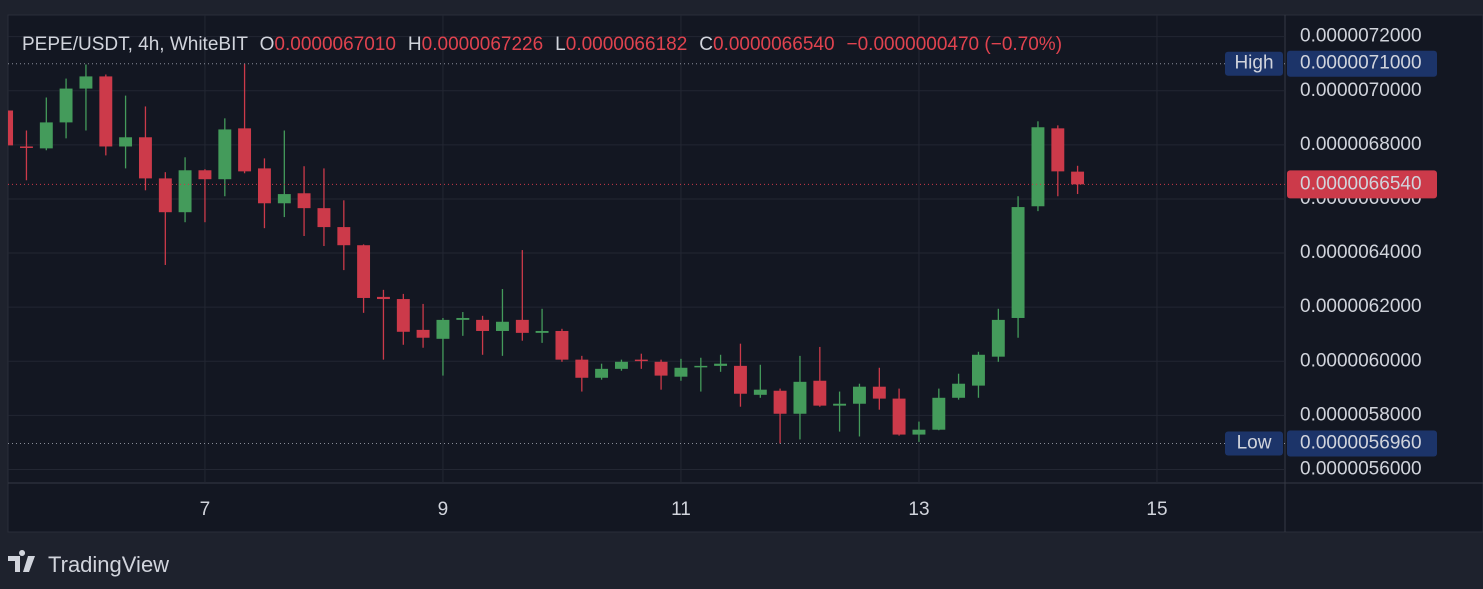 This screenshot has height=589, width=1483. I want to click on marker-value: 0.0000071000, so click(1361, 63).